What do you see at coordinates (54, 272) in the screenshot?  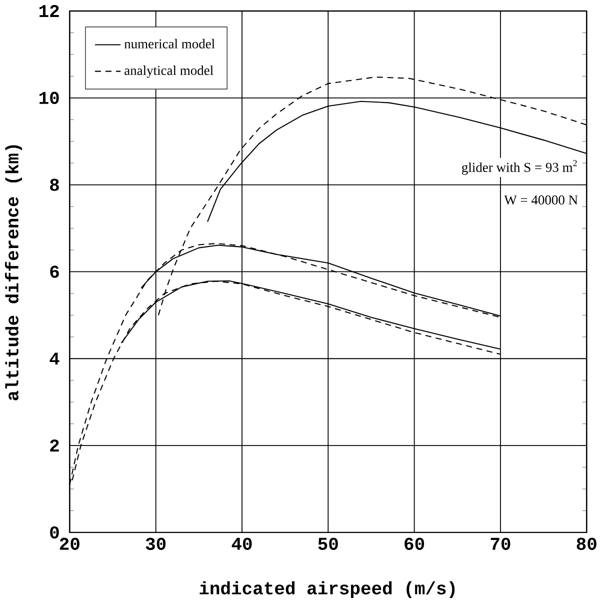 I see `y-tick-label: 6` at bounding box center [54, 272].